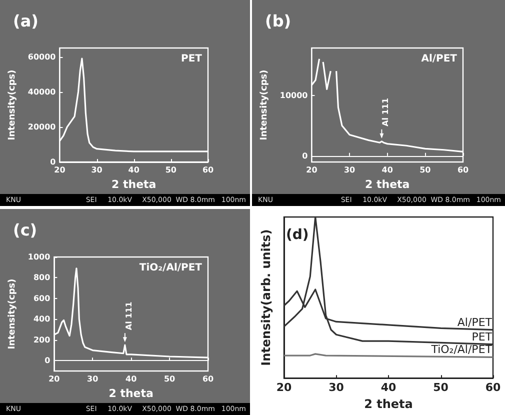 Image resolution: width=505 pixels, height=415 pixels. I want to click on y-tick-label: 1000, so click(39, 257).